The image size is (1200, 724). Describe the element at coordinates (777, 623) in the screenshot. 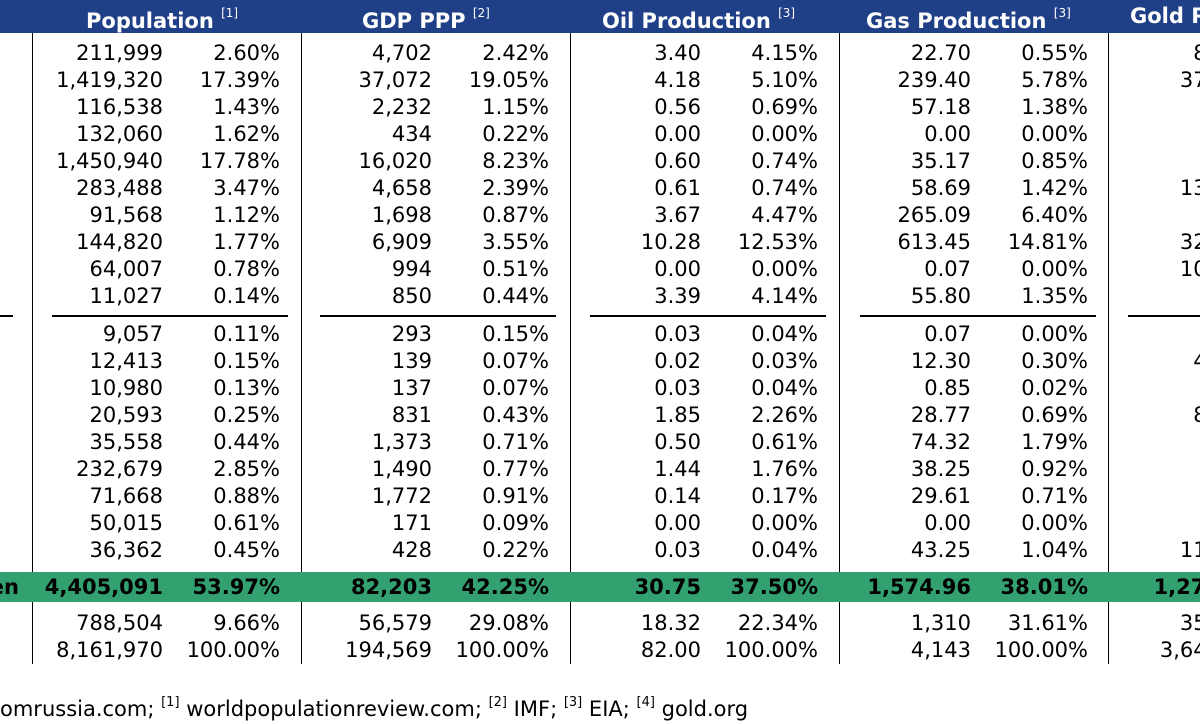

I see `cell-oil-pct: 22.34%` at that location.